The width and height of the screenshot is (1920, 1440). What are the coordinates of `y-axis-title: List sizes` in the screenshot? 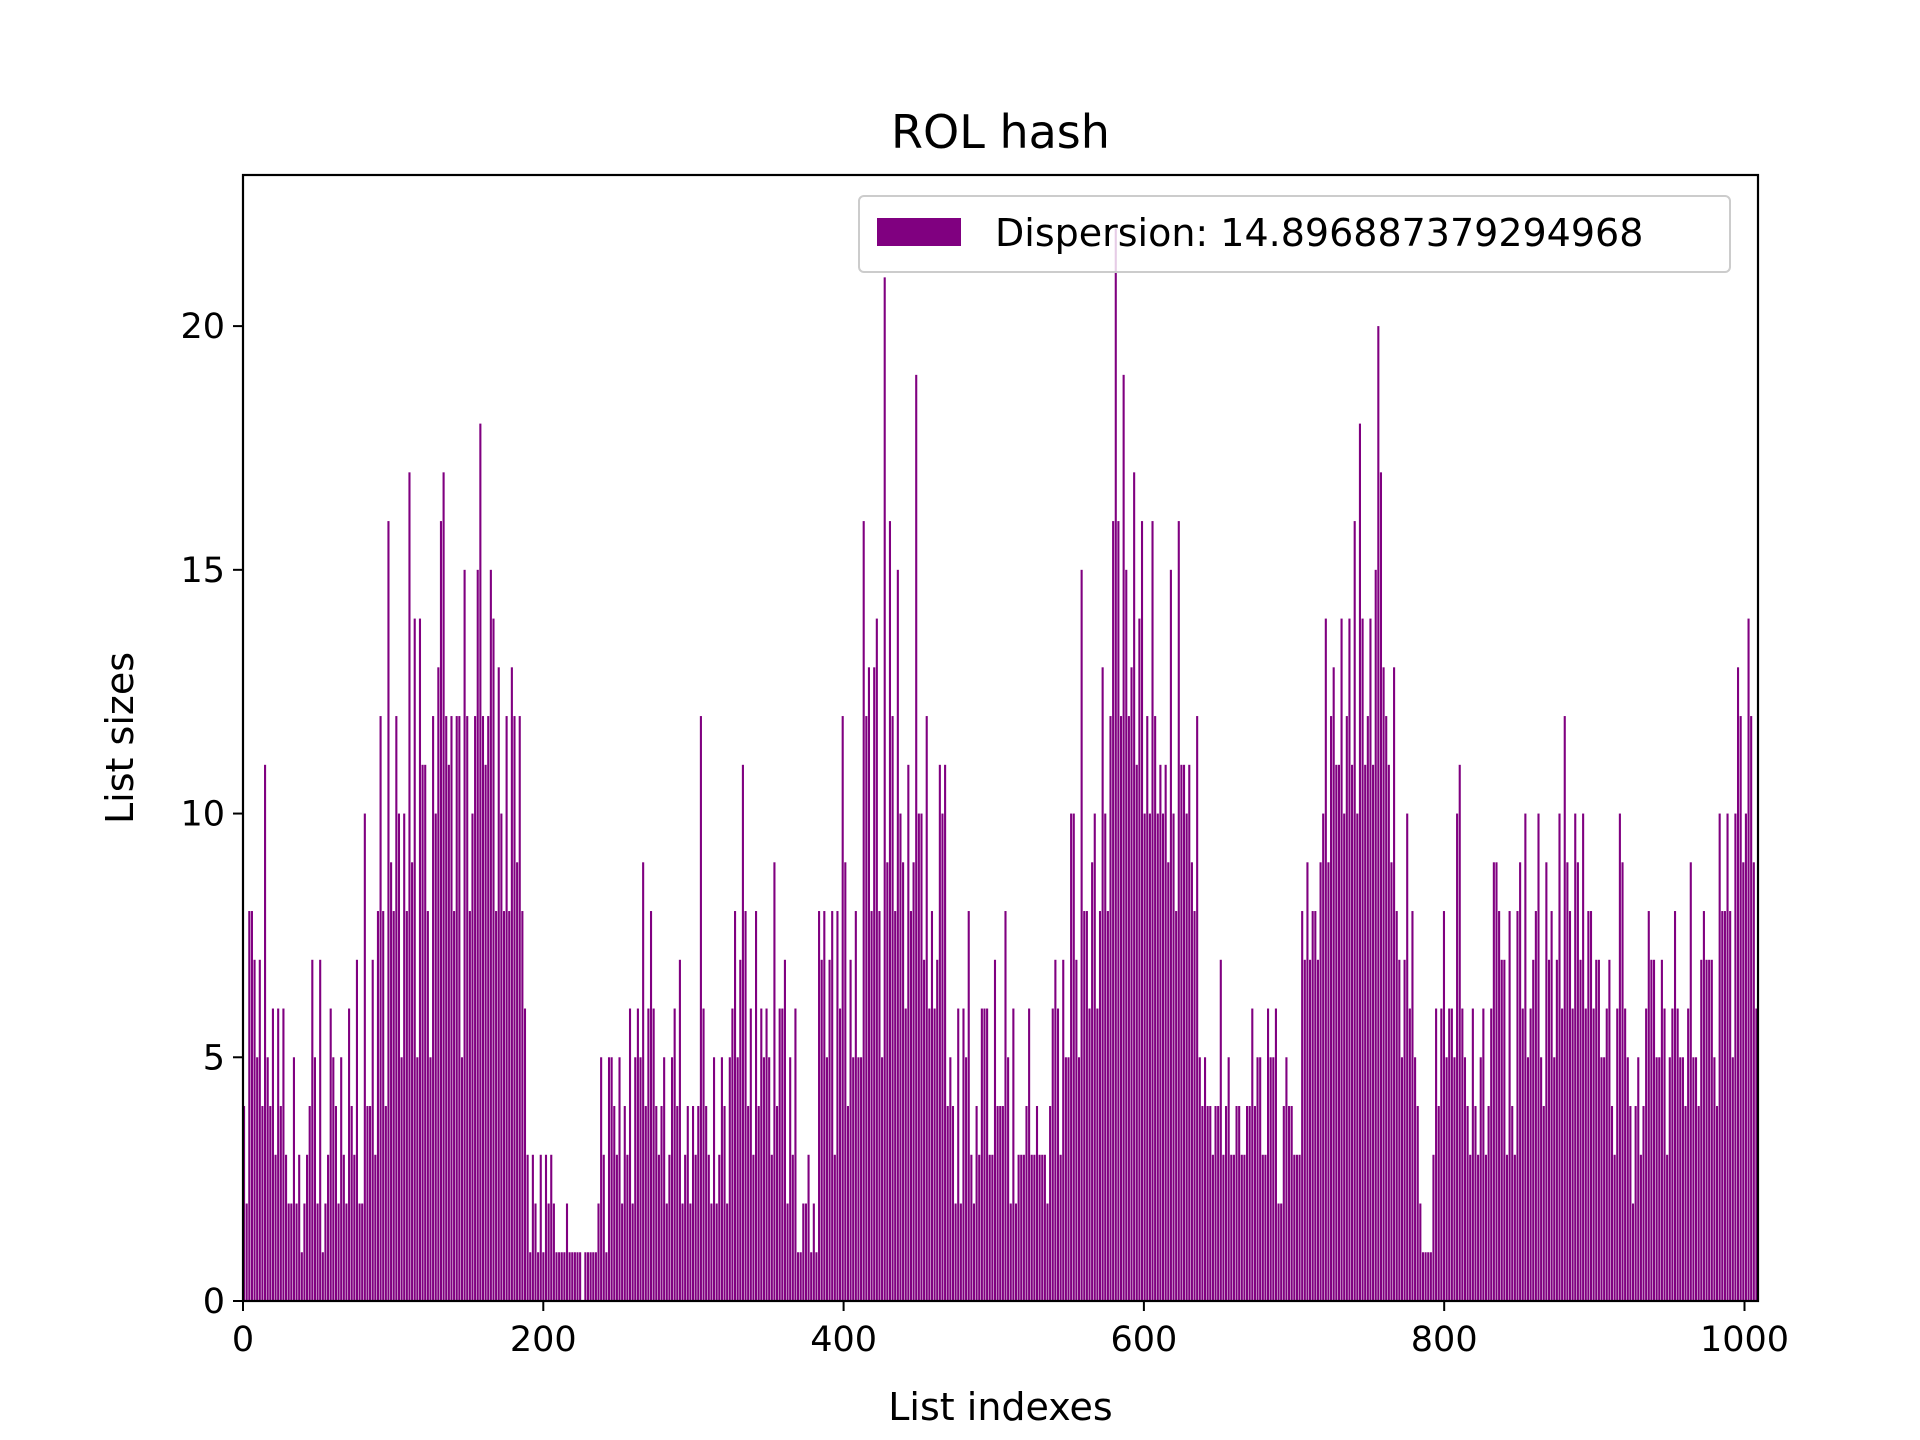 It's located at (120, 738).